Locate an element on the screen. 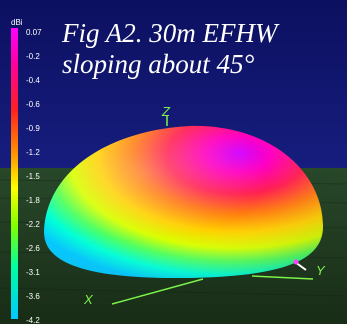 The image size is (347, 324). figure-caption-line-2: sloping about 45° is located at coordinates (158, 64).